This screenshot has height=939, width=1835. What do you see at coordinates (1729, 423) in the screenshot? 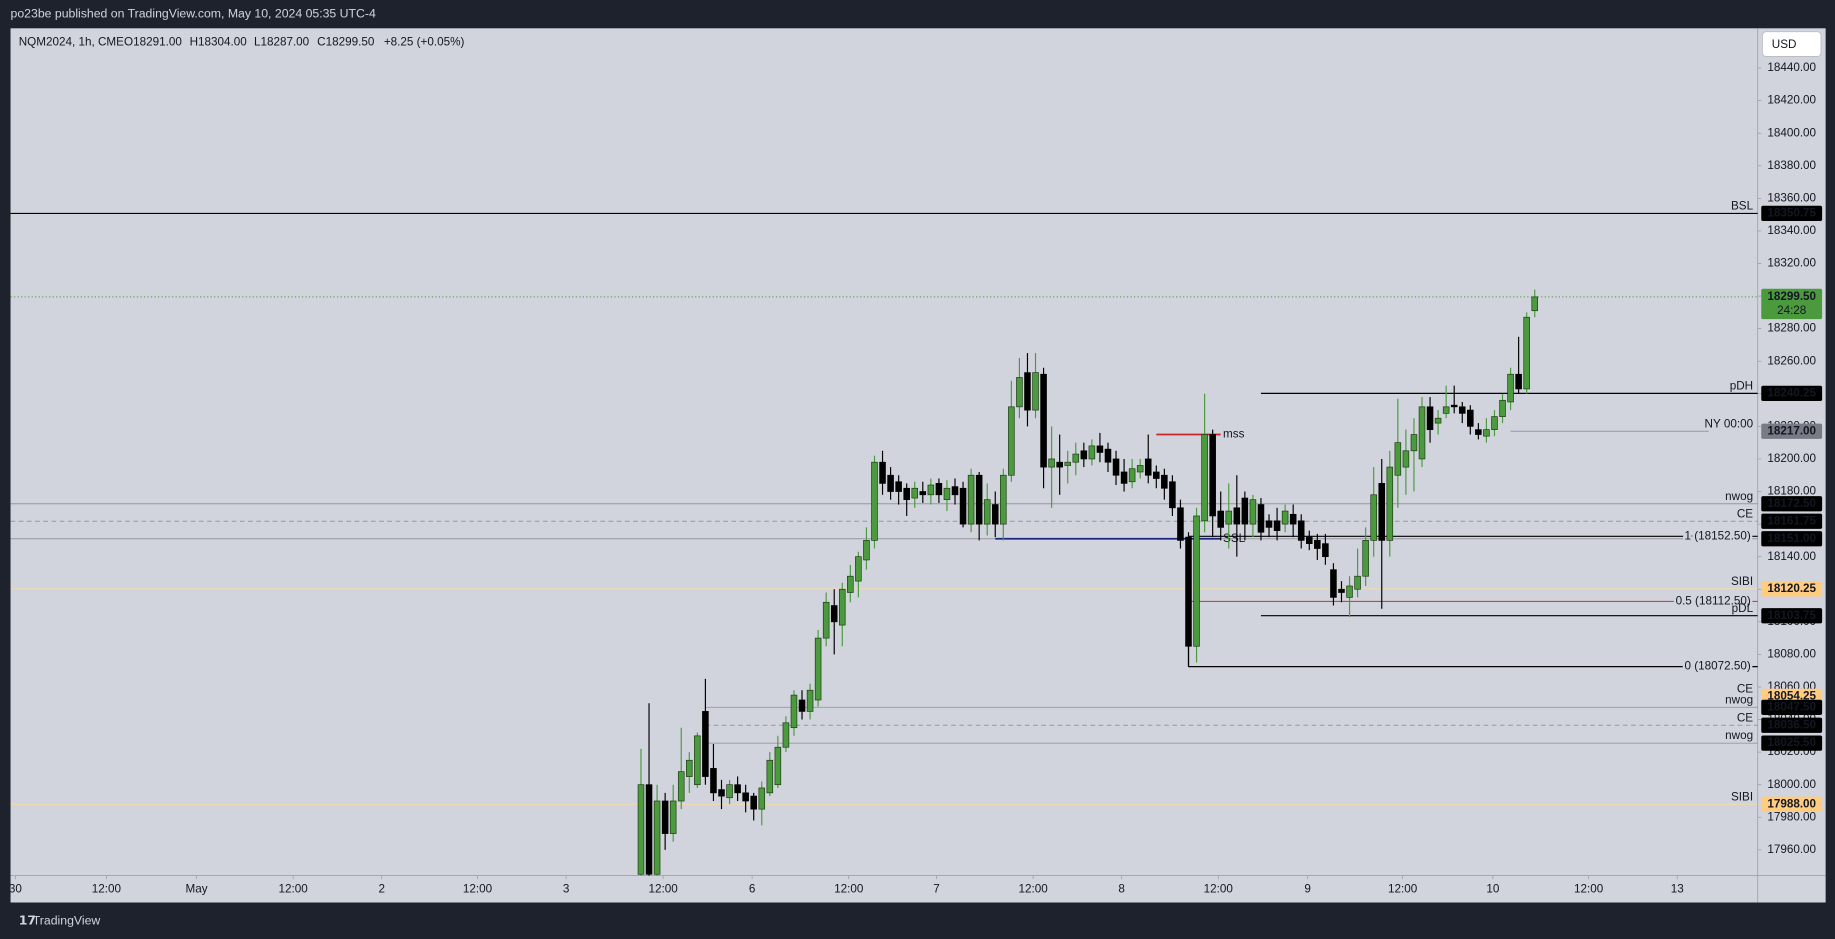
I see `level-tag: NY 00:00` at bounding box center [1729, 423].